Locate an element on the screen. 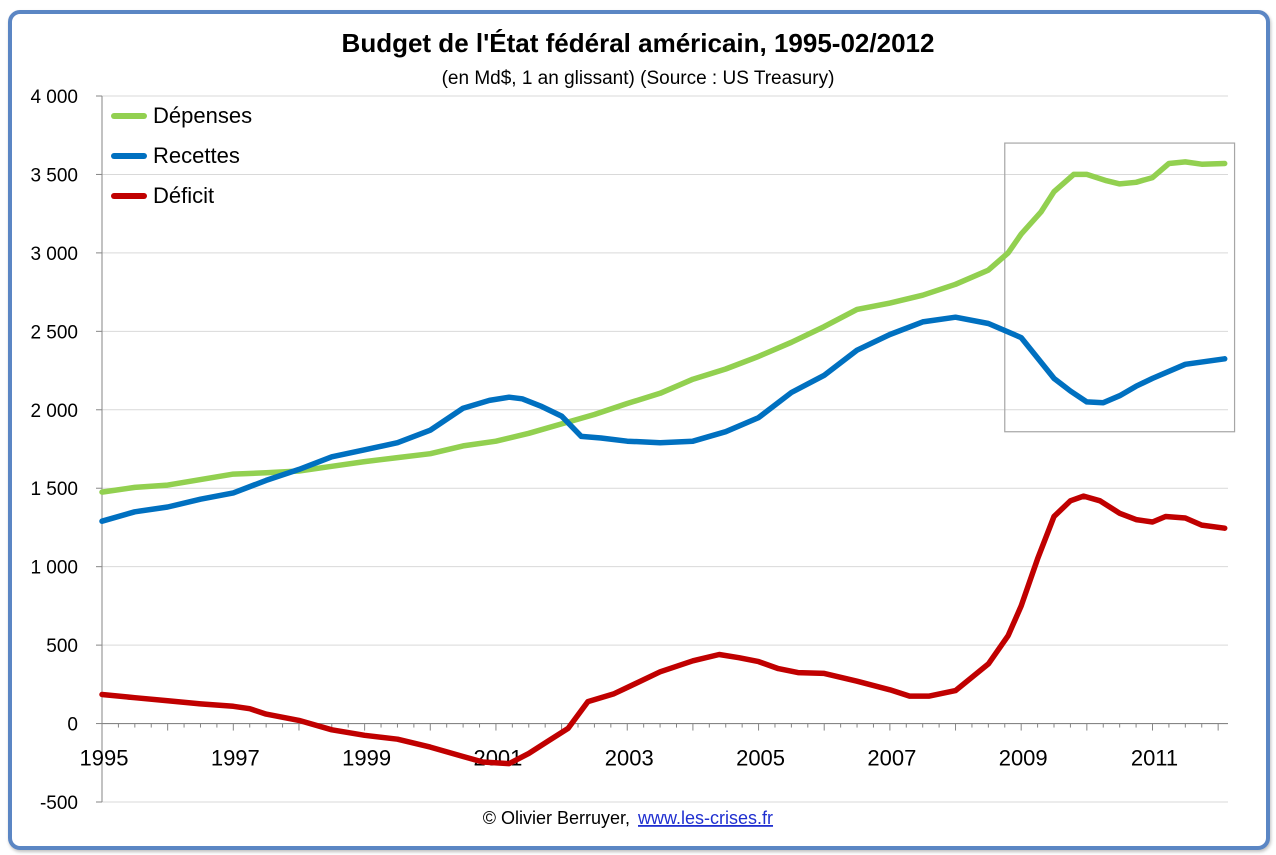  legend: Dépenses Recettes Déficit is located at coordinates (181, 155).